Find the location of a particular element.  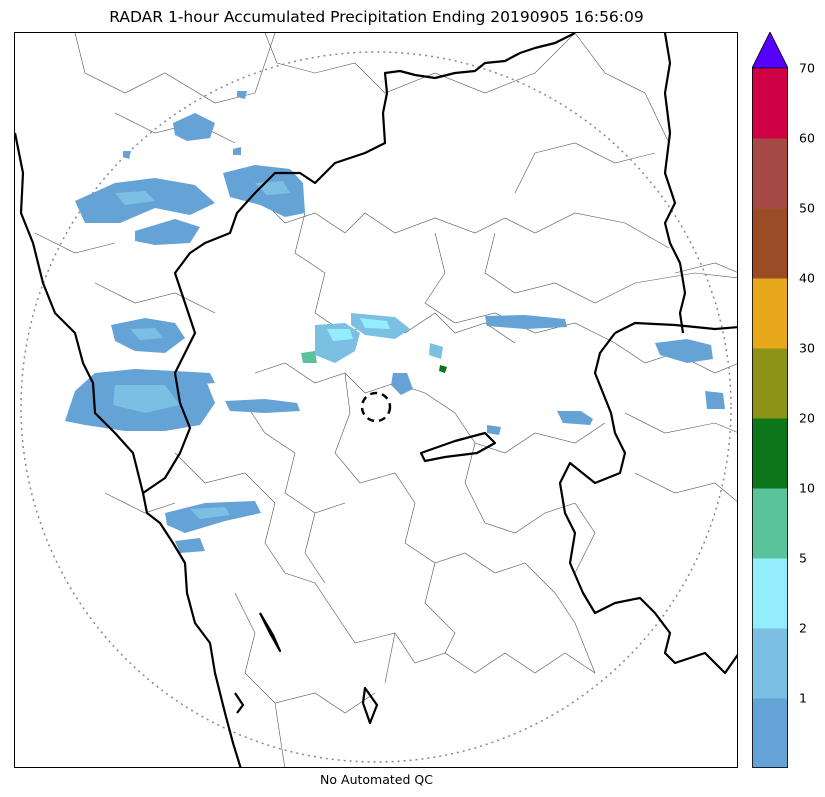

colorbar-tick-label: 10 is located at coordinates (807, 488).